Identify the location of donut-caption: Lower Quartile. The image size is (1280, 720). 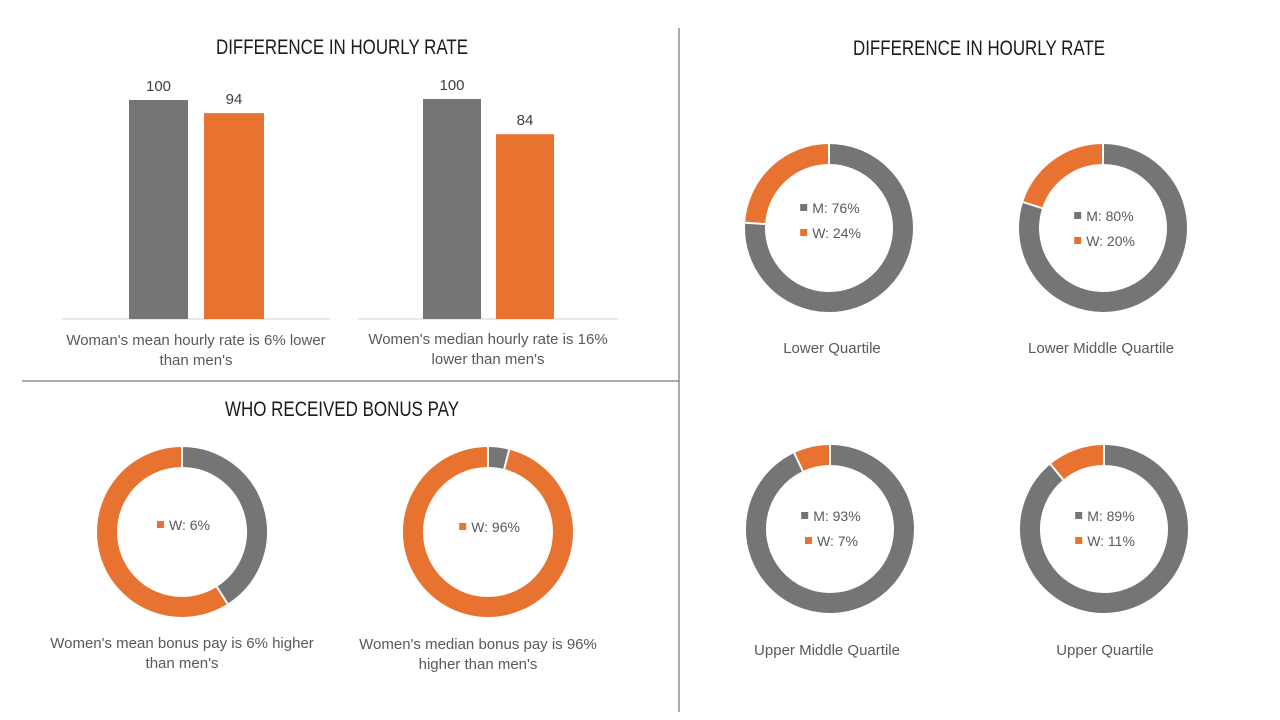
(832, 348).